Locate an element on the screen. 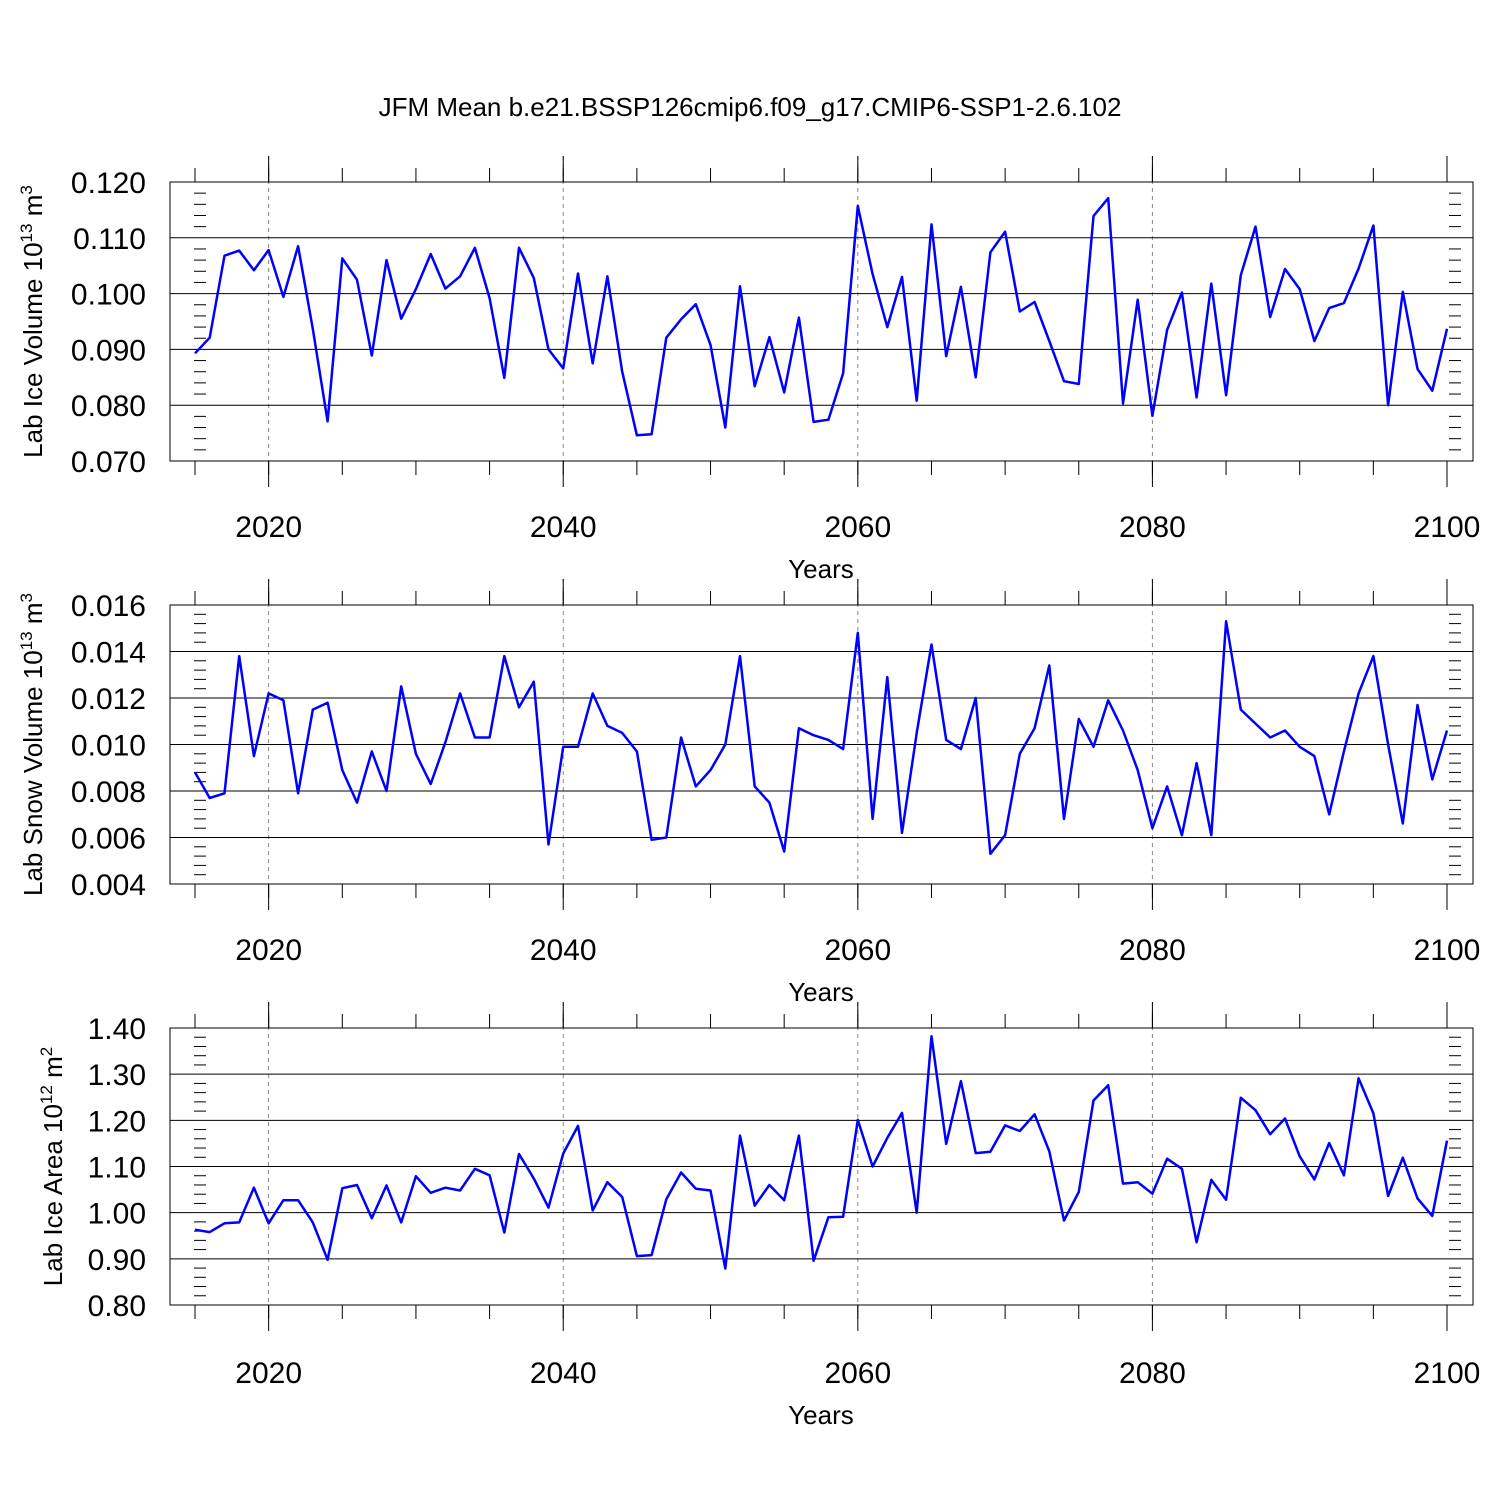 This screenshot has height=1500, width=1500. y-tick-label: 1.30 is located at coordinates (117, 1075).